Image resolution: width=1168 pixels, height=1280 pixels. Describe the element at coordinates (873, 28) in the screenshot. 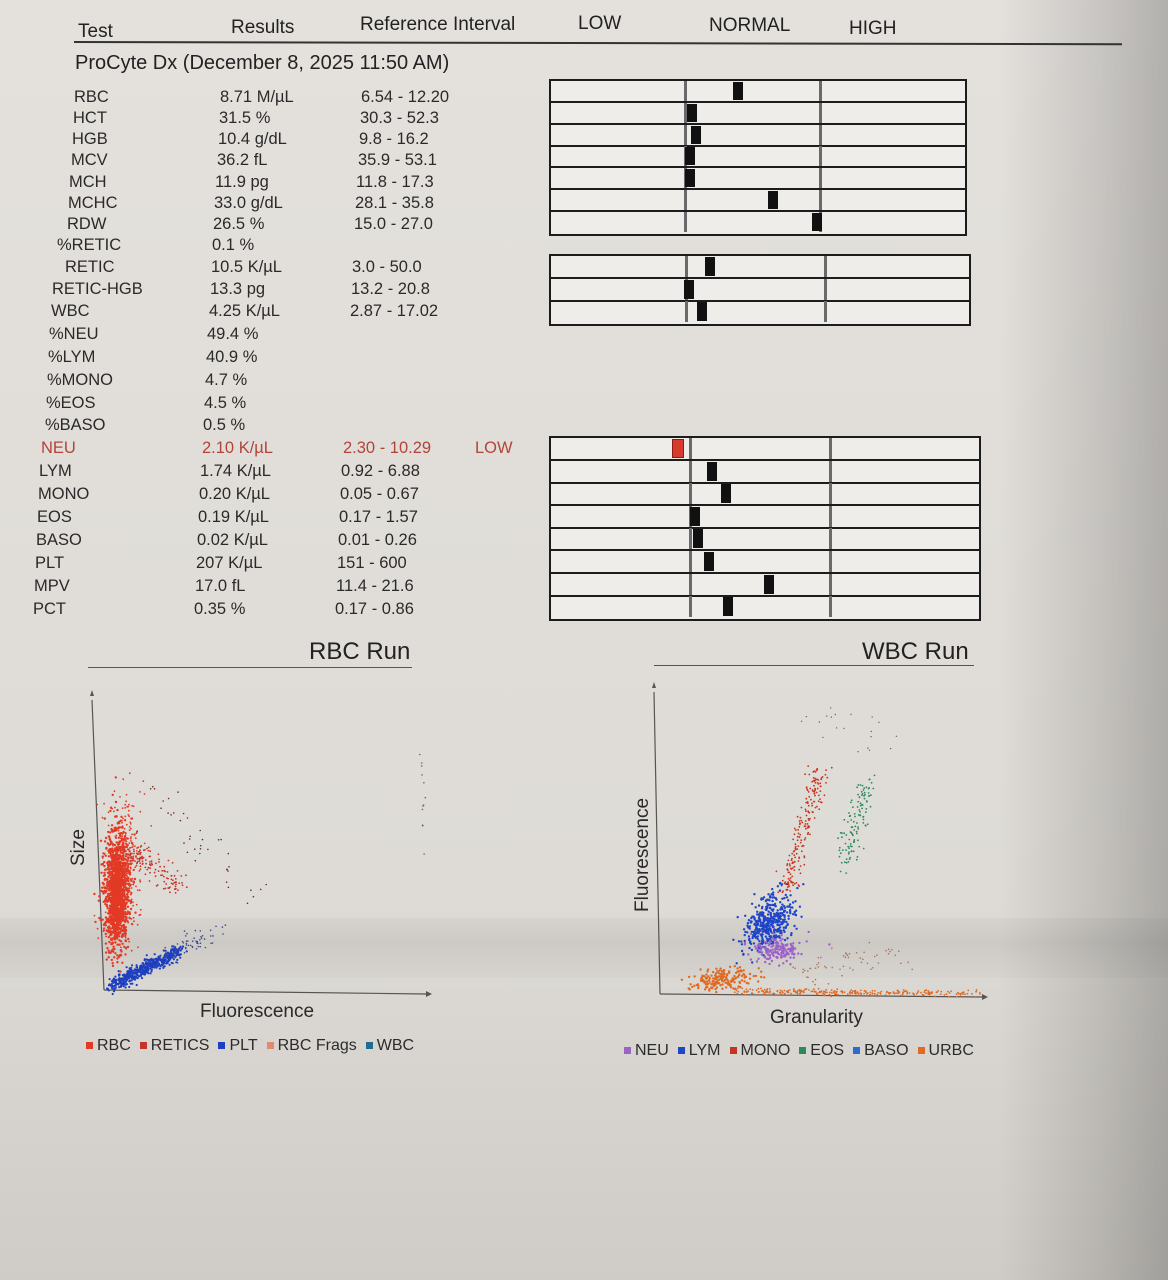

I see `header-high: HIGH` at that location.